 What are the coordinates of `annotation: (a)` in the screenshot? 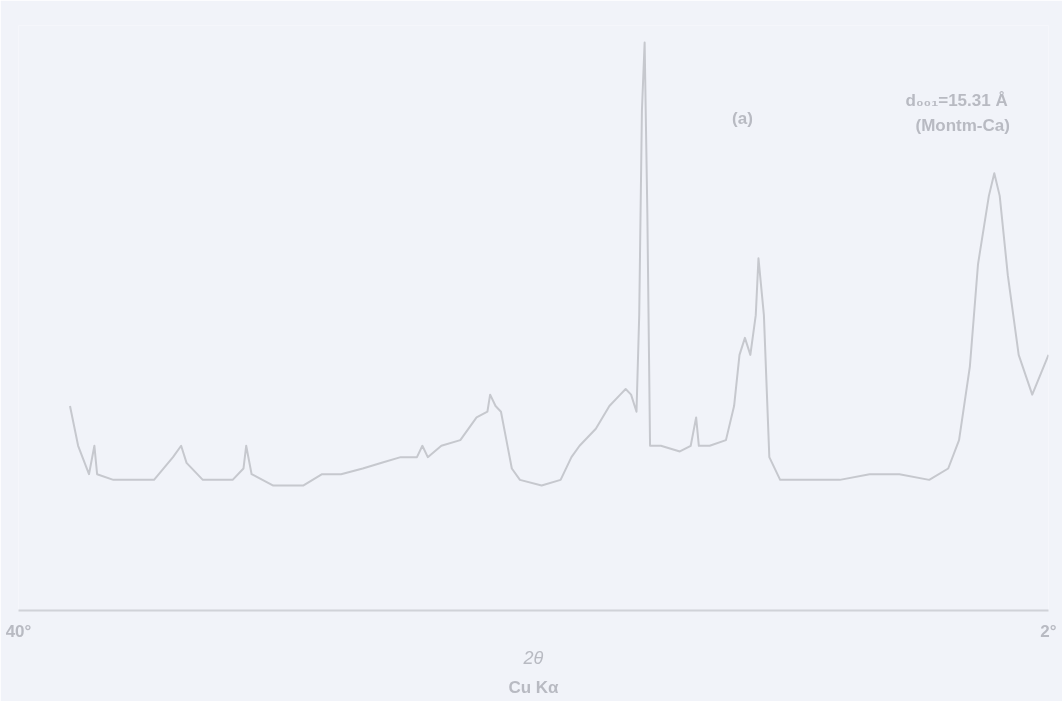 It's located at (742, 118).